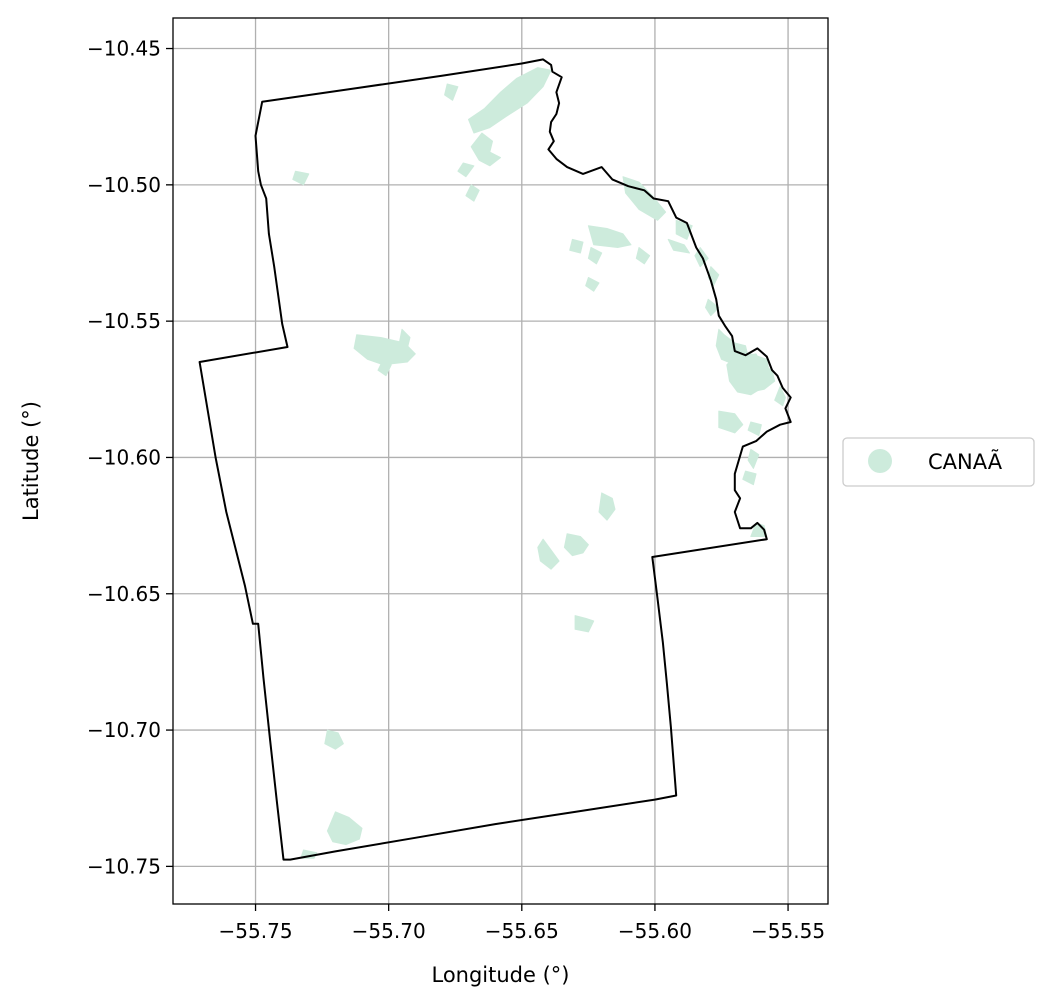 The width and height of the screenshot is (1051, 1006). I want to click on x-tick-label: −55.75, so click(256, 931).